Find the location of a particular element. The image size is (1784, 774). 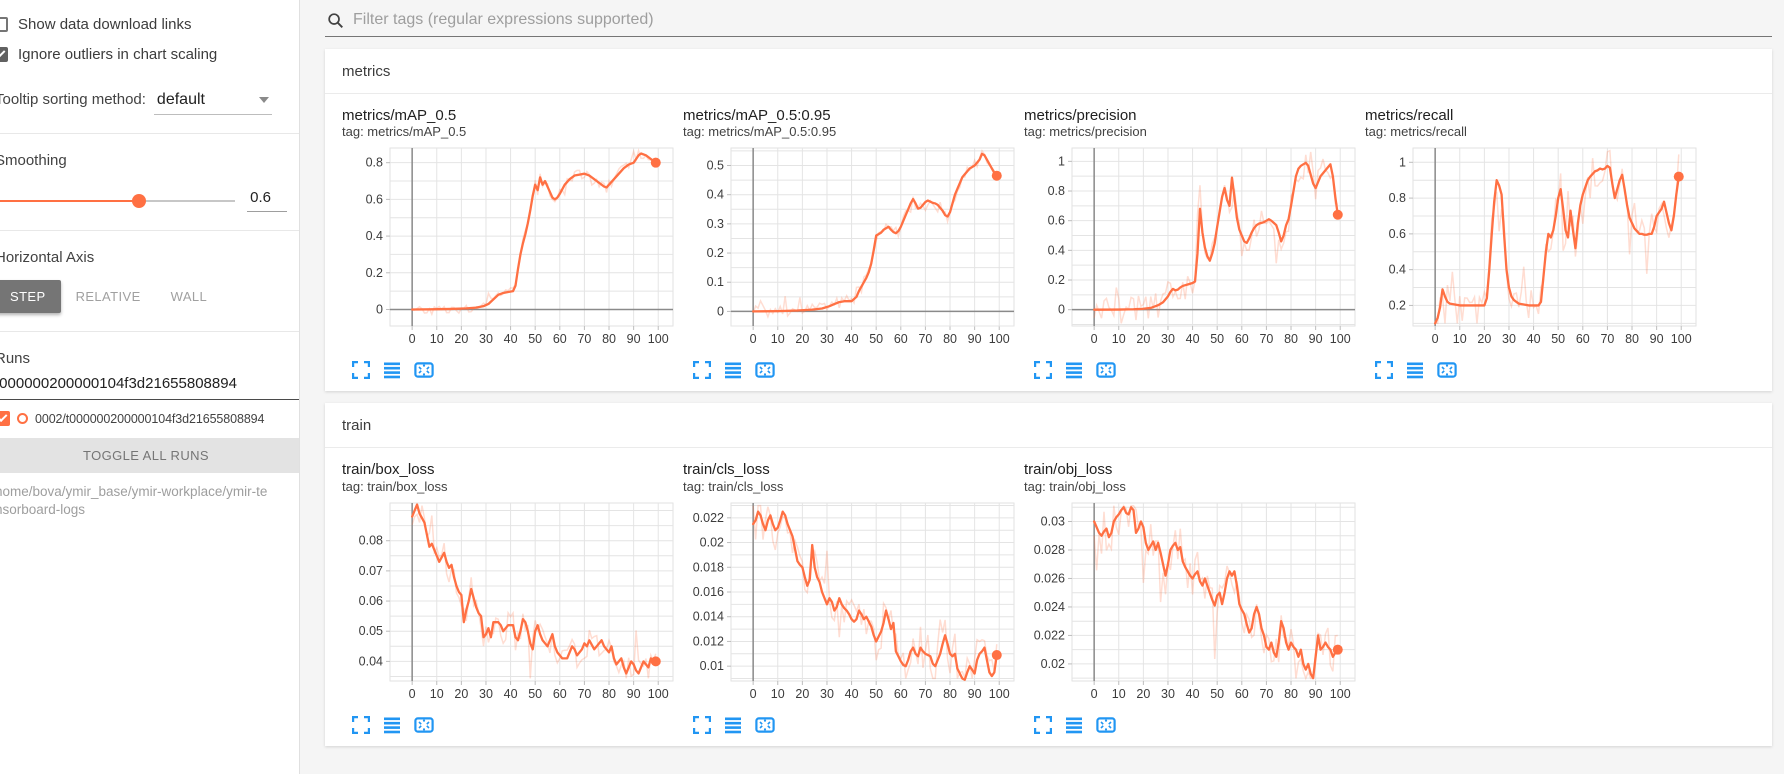

runs-label: Runs is located at coordinates (15, 358).